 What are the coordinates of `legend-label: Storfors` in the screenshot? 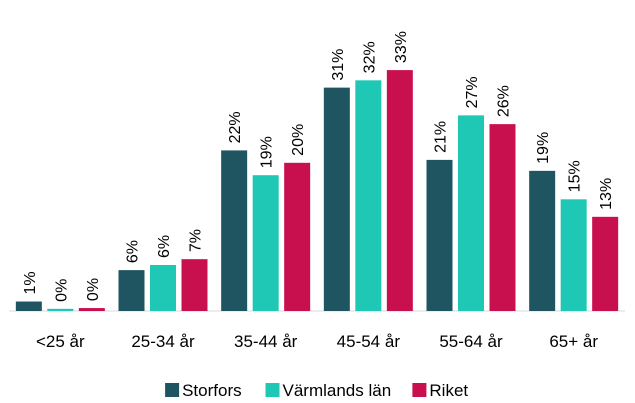 It's located at (212, 390).